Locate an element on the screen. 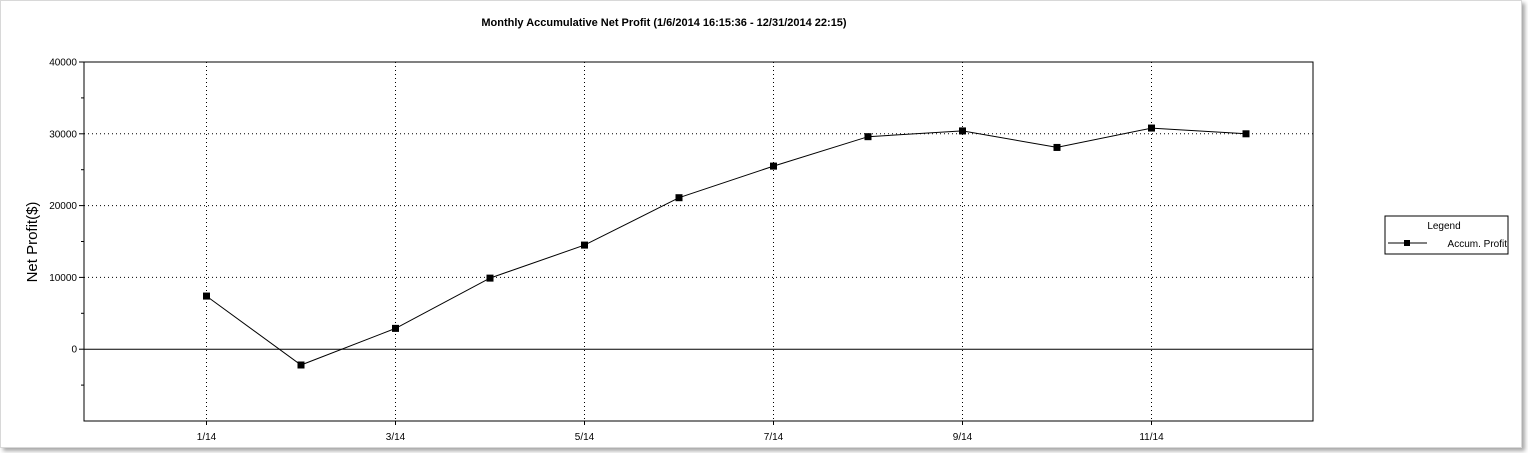 This screenshot has height=453, width=1528. legend-title: Legend is located at coordinates (1443, 226).